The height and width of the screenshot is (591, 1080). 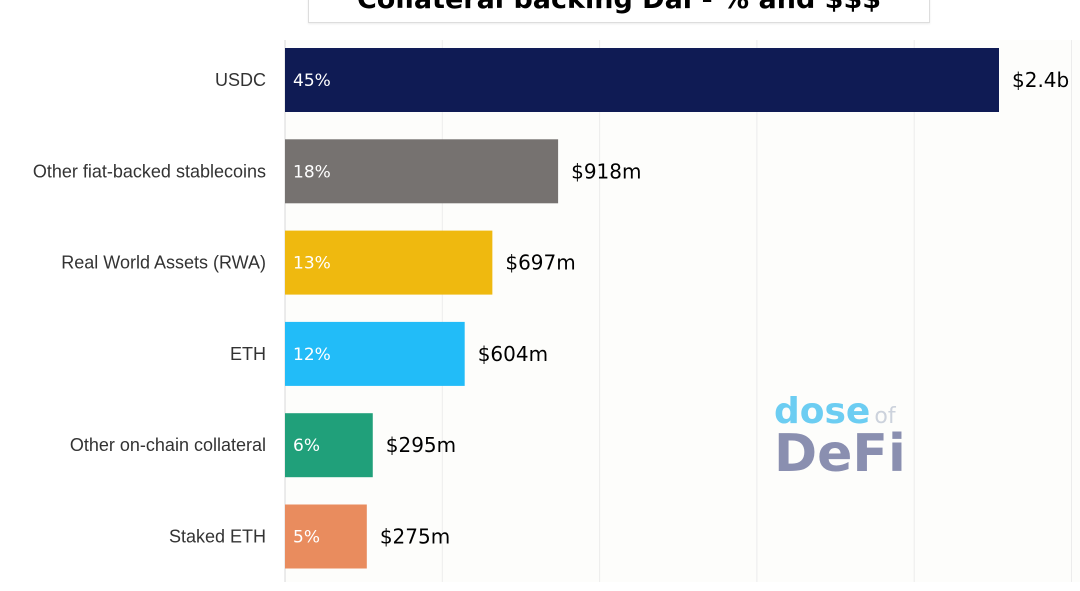 I want to click on value-label: $295m, so click(x=421, y=445).